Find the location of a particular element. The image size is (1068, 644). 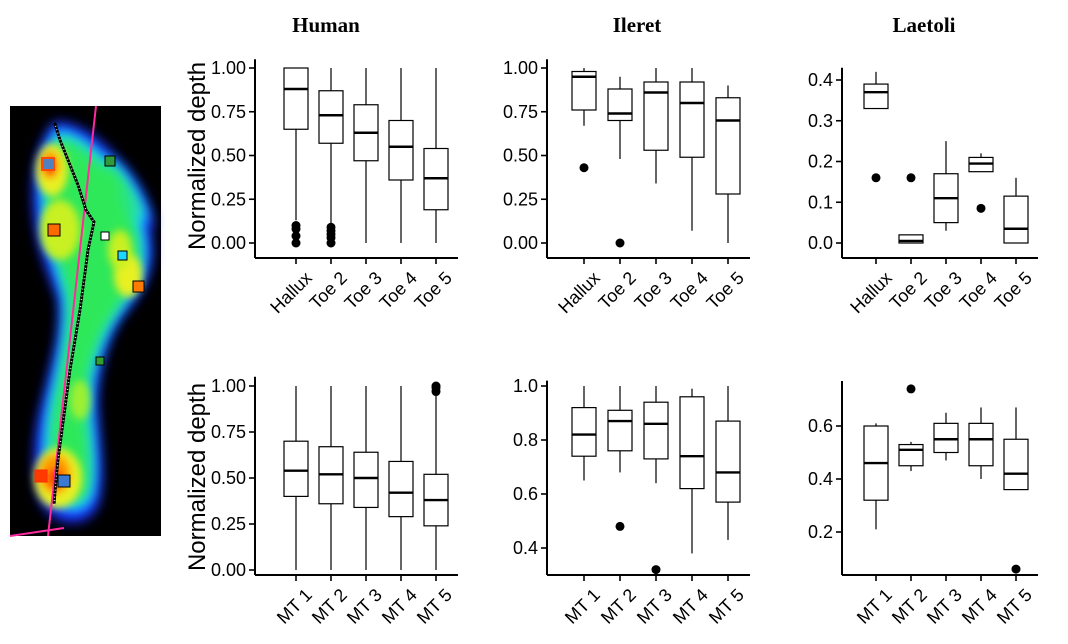

x-tick-label: MT 3 is located at coordinates (944, 606).